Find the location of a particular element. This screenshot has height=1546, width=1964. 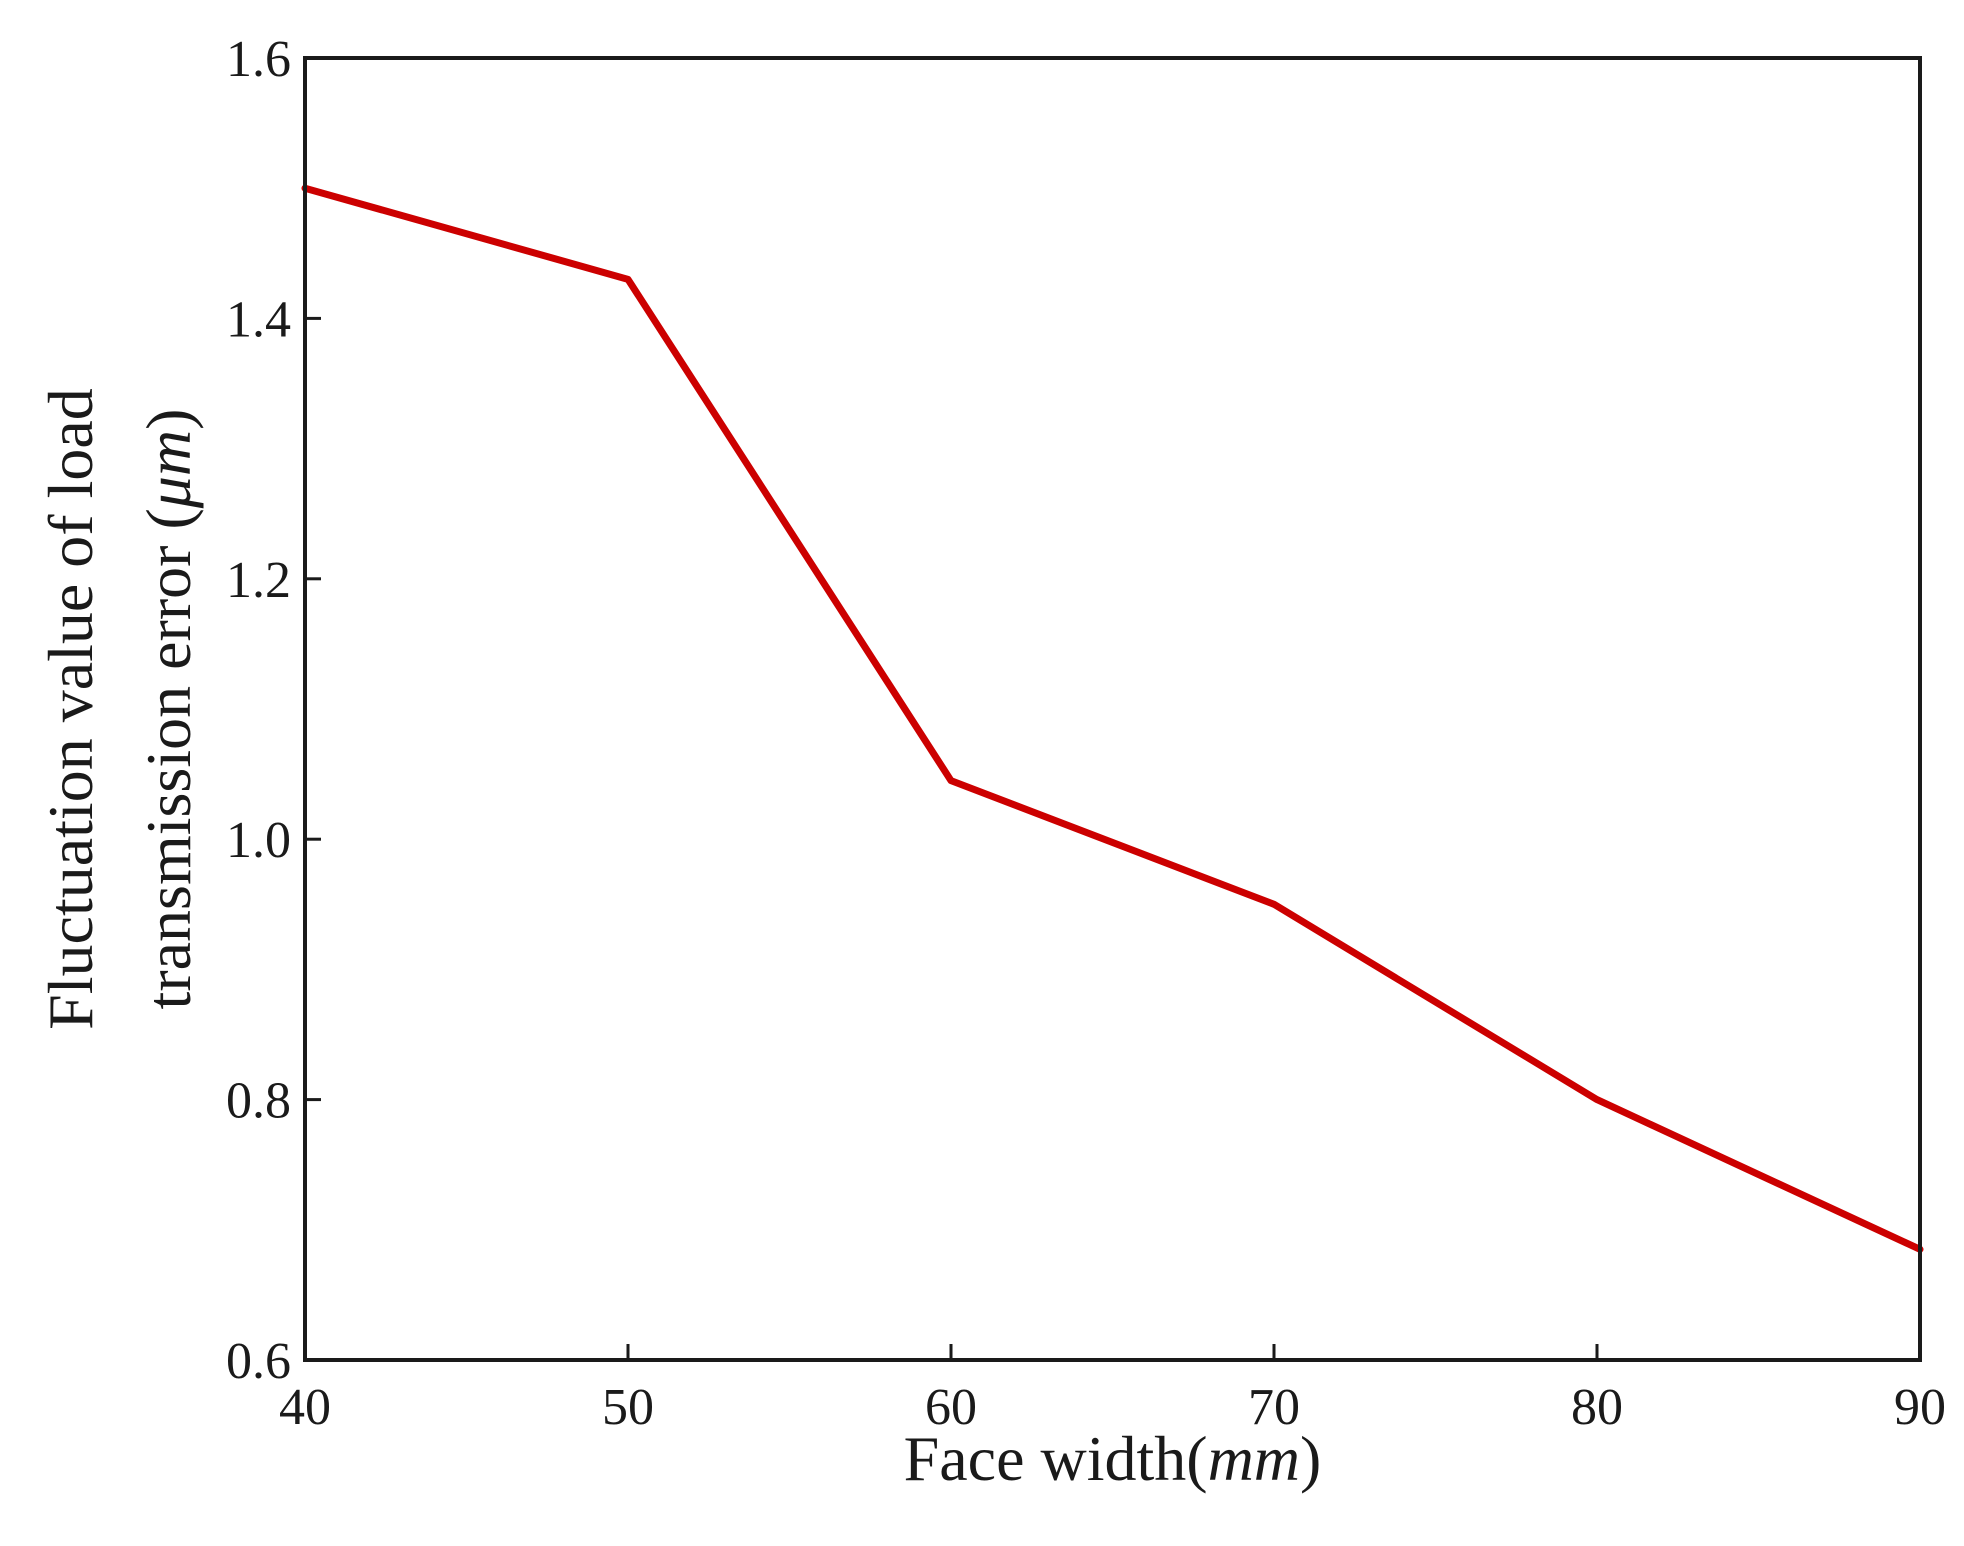

x-tick-label: 60 is located at coordinates (951, 1407).